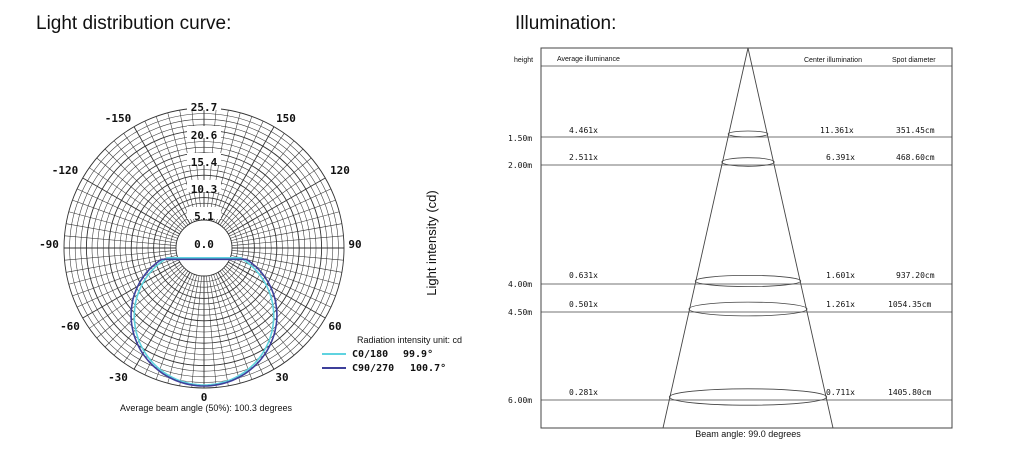 This screenshot has height=453, width=1012. I want to click on angle-label-neg90: -90, so click(49, 244).